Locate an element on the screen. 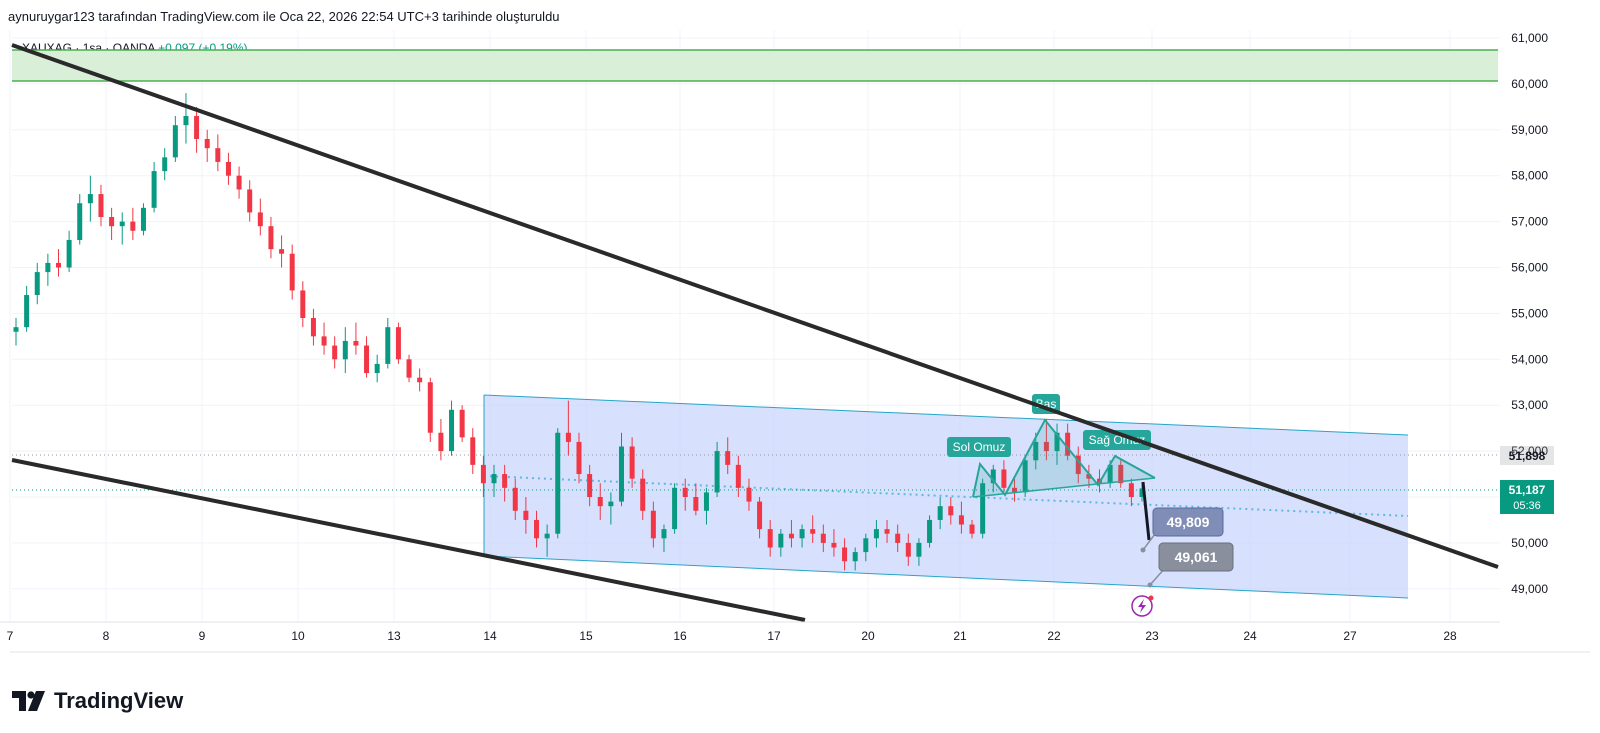  label-left-shoulder: Sol Omuz is located at coordinates (979, 447).